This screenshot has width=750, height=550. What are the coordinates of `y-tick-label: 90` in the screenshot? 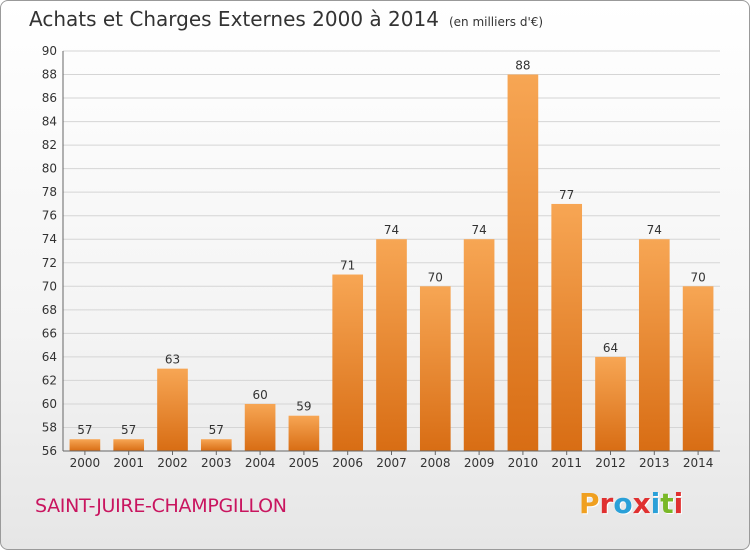 It's located at (49, 51).